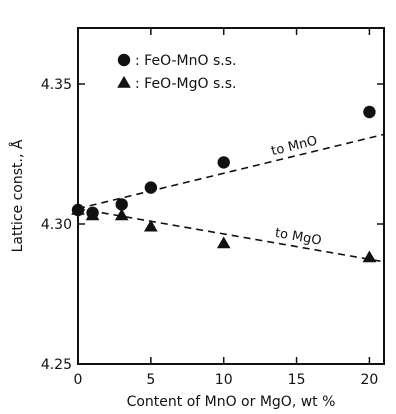 This screenshot has height=414, width=396. Describe the element at coordinates (231, 402) in the screenshot. I see `x-axis-label: Content of MnO or MgO, wt %` at that location.